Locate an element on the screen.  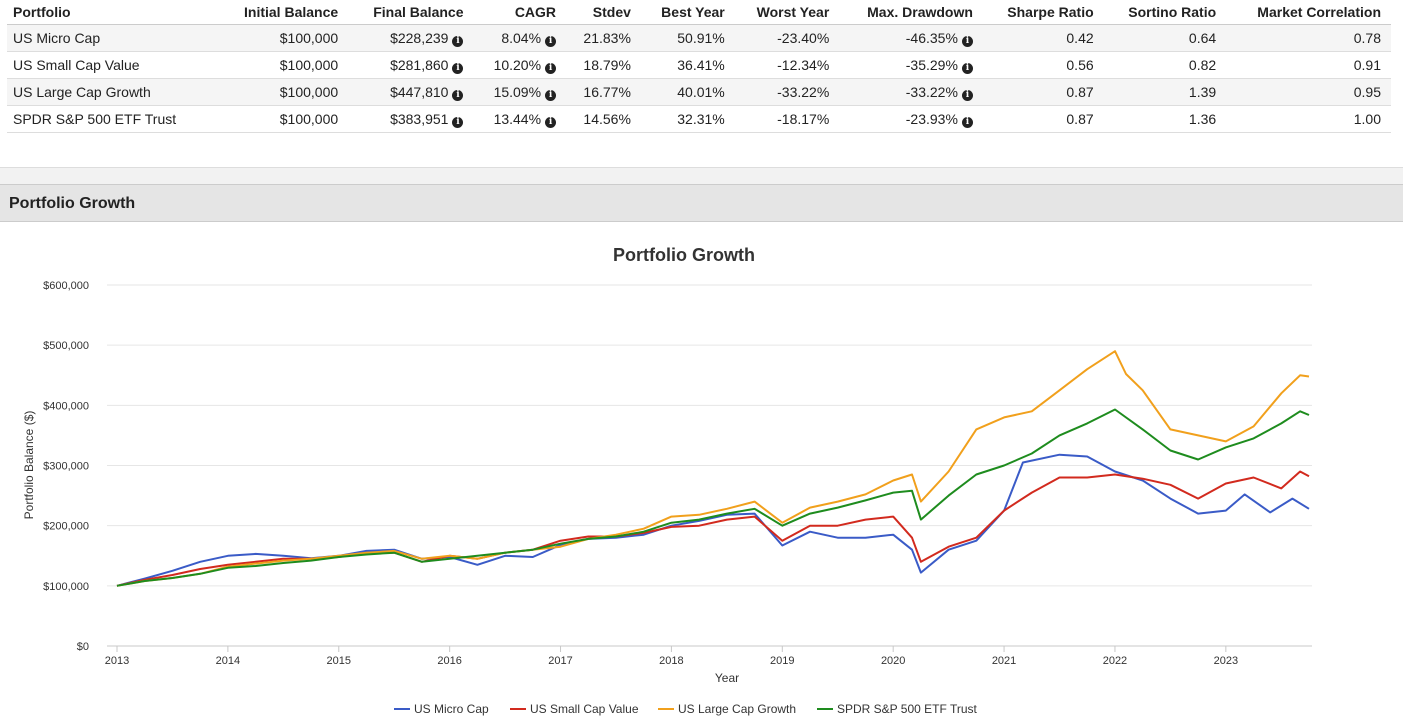
table-cell: 36.41% is located at coordinates (687, 65).